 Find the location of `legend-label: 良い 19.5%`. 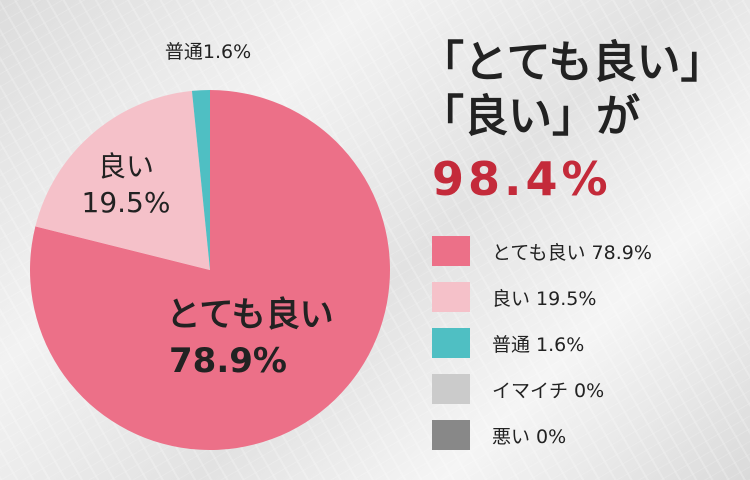

legend-label: 良い 19.5% is located at coordinates (544, 298).